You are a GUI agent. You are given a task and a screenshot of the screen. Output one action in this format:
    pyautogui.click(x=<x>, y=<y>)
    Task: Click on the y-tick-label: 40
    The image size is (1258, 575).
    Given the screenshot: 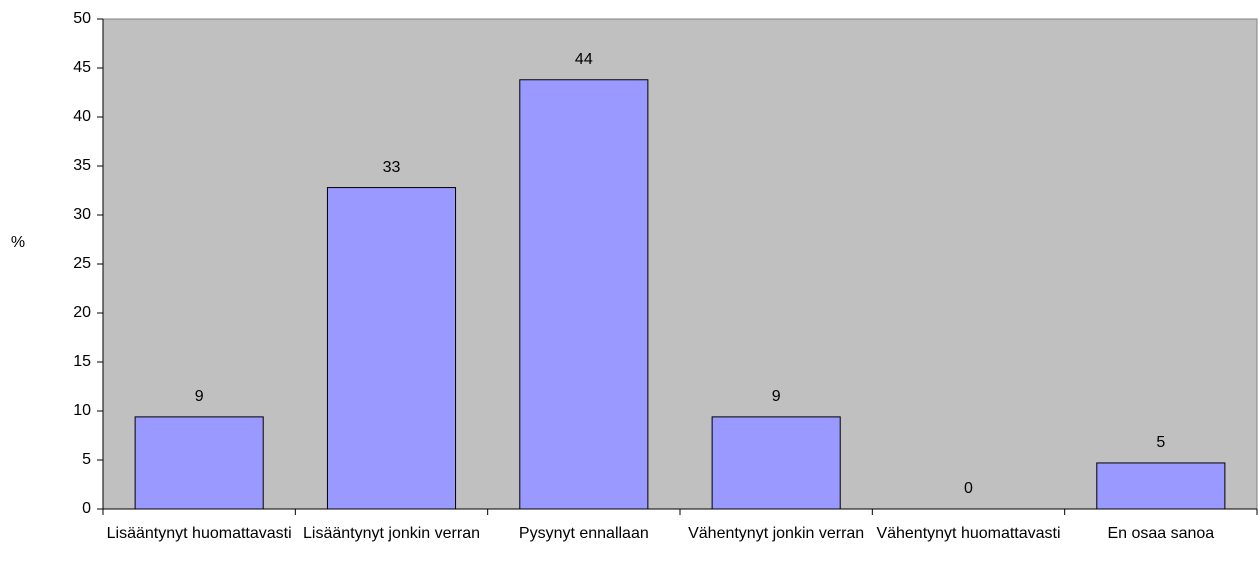 What is the action you would take?
    pyautogui.click(x=82, y=116)
    